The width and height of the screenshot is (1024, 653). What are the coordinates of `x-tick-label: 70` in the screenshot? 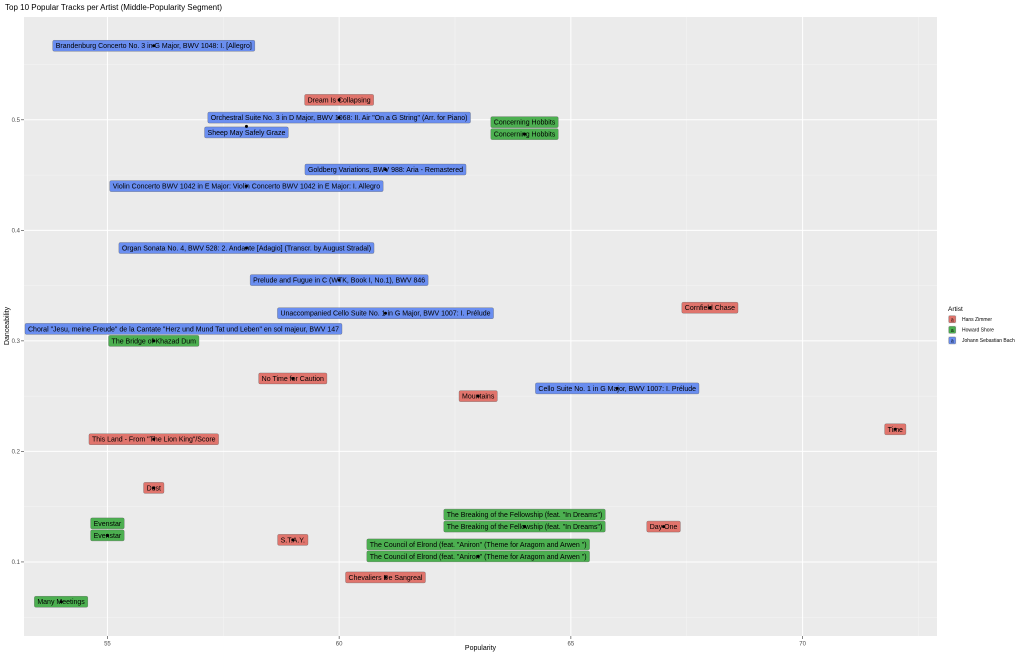 It's located at (802, 645).